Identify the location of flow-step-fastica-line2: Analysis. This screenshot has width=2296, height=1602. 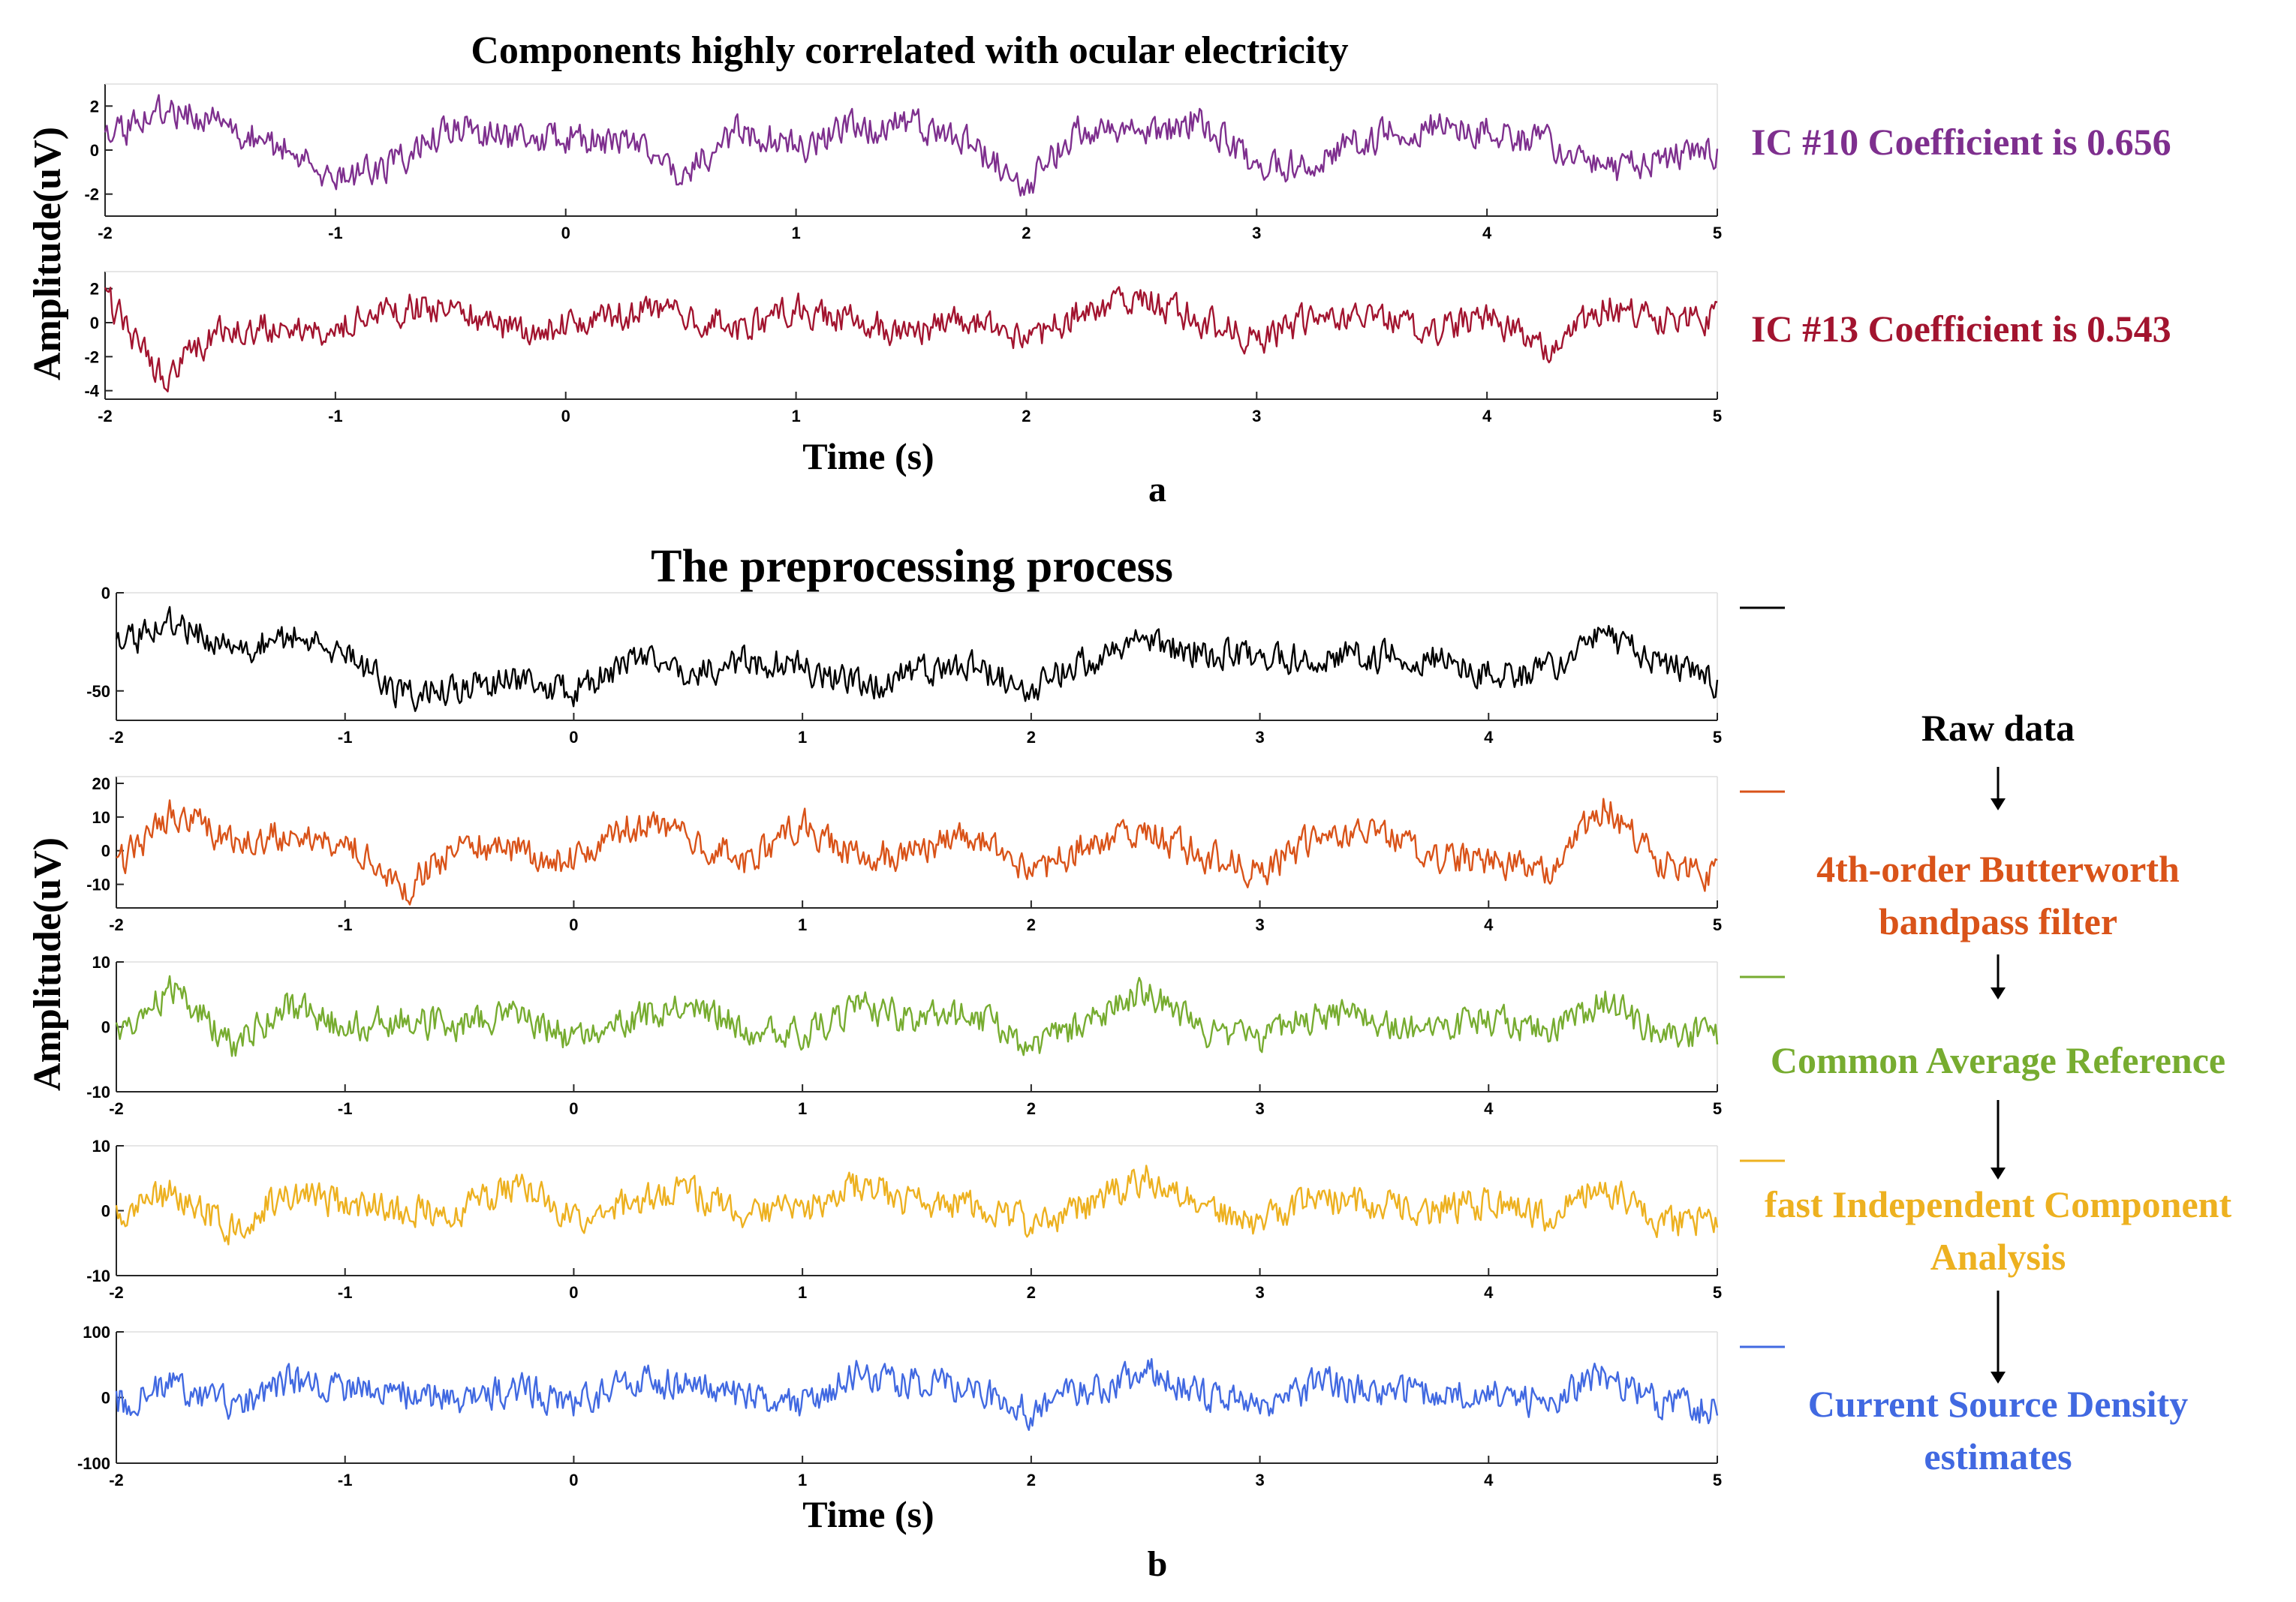
(1998, 1257).